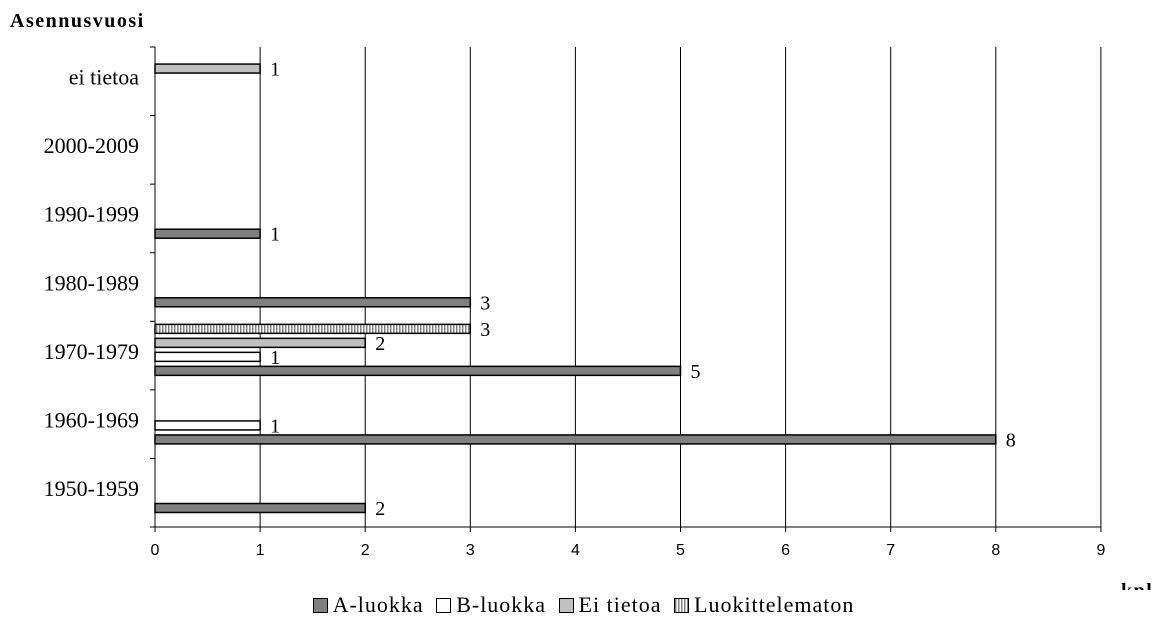 This screenshot has width=1167, height=624. What do you see at coordinates (207, 357) in the screenshot?
I see `bar-b-luokka-1970-1979` at bounding box center [207, 357].